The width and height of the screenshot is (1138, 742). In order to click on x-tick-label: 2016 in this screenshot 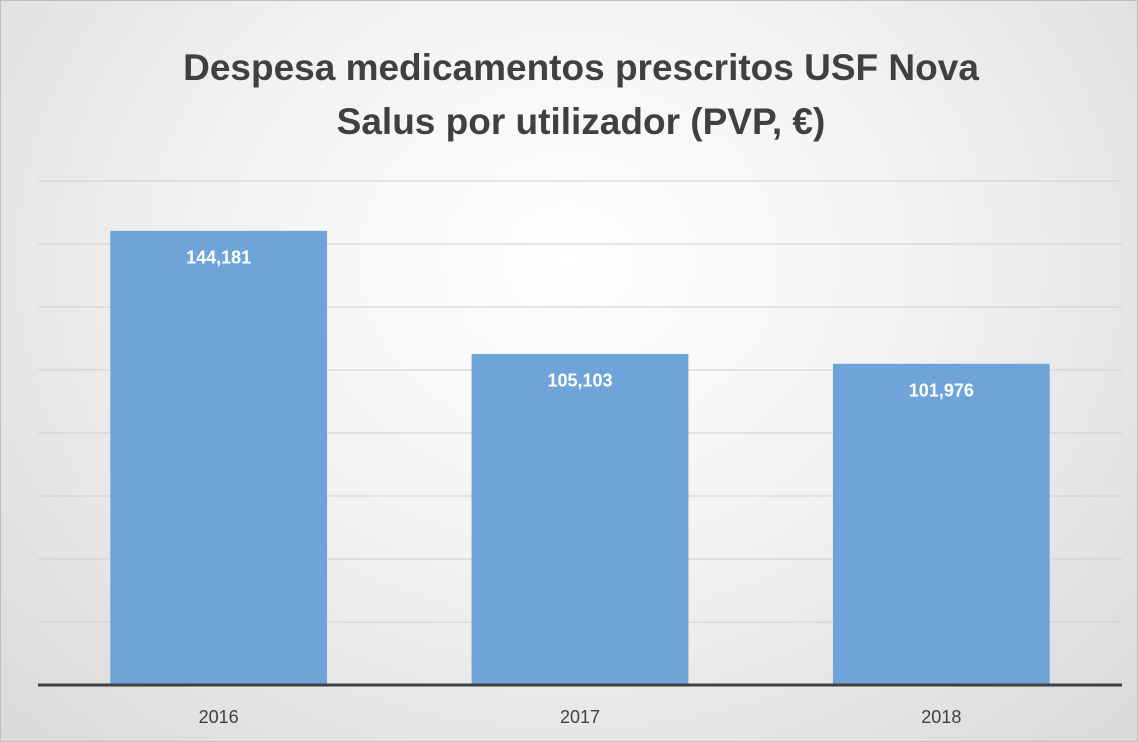, I will do `click(219, 717)`.